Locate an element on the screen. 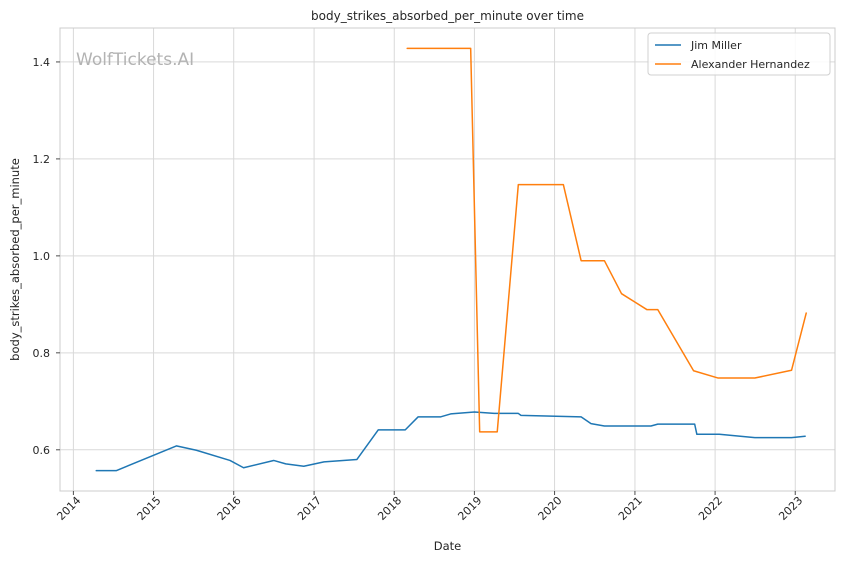  legend-label: Alexander Hernandez is located at coordinates (750, 64).